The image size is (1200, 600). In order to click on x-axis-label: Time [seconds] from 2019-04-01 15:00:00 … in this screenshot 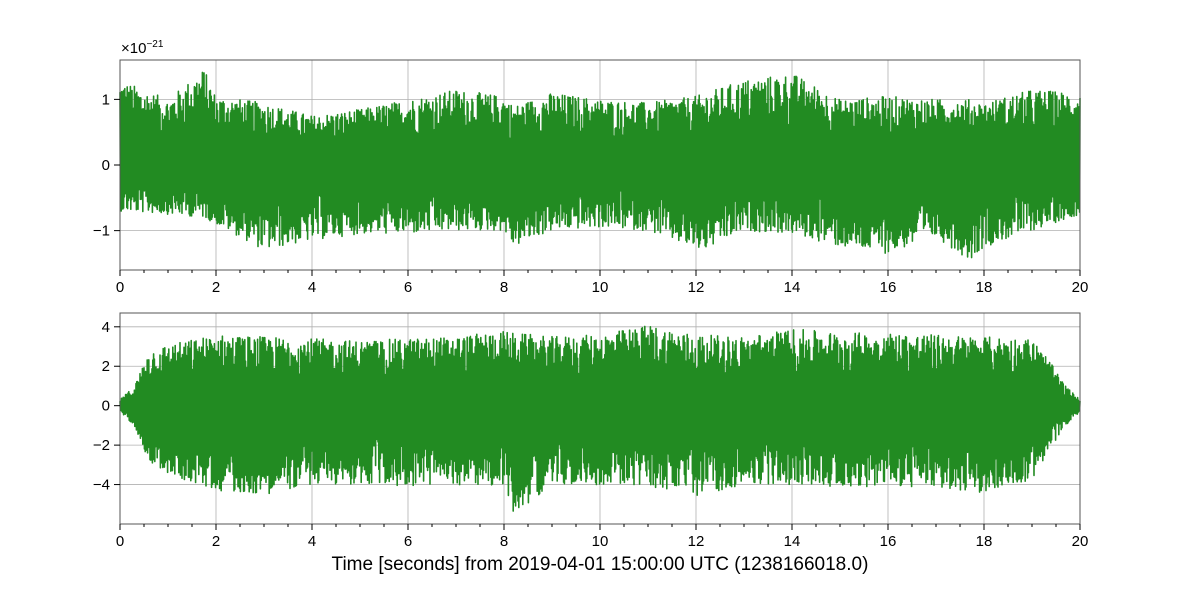, I will do `click(600, 564)`.